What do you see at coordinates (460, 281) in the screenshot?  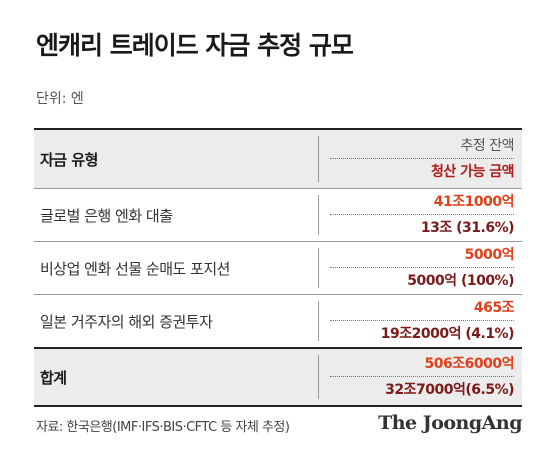 I see `row-liquidable: 5000억 (100%)` at bounding box center [460, 281].